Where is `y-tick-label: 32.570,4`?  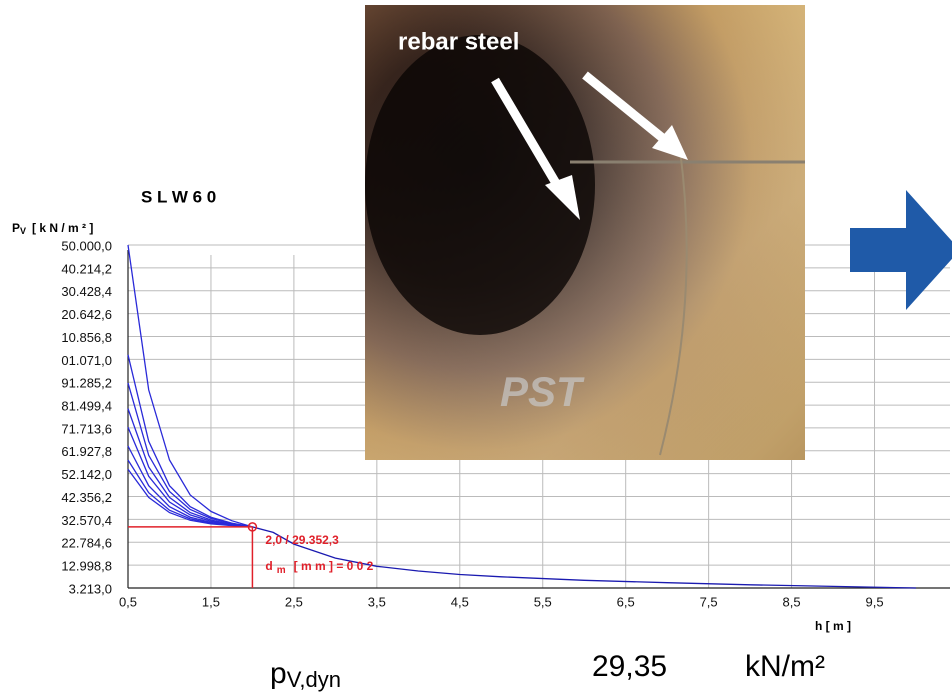 y-tick-label: 32.570,4 is located at coordinates (86, 520).